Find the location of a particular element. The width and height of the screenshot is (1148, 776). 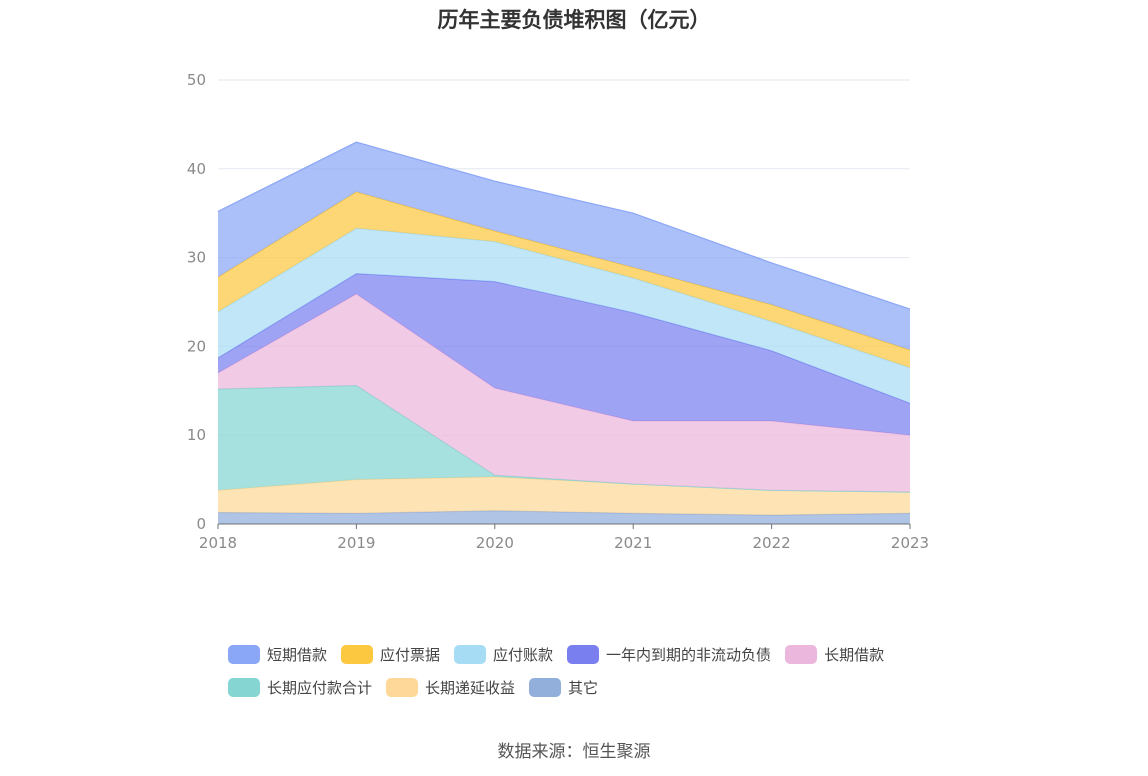

x-tick-label: 2019 is located at coordinates (356, 543).